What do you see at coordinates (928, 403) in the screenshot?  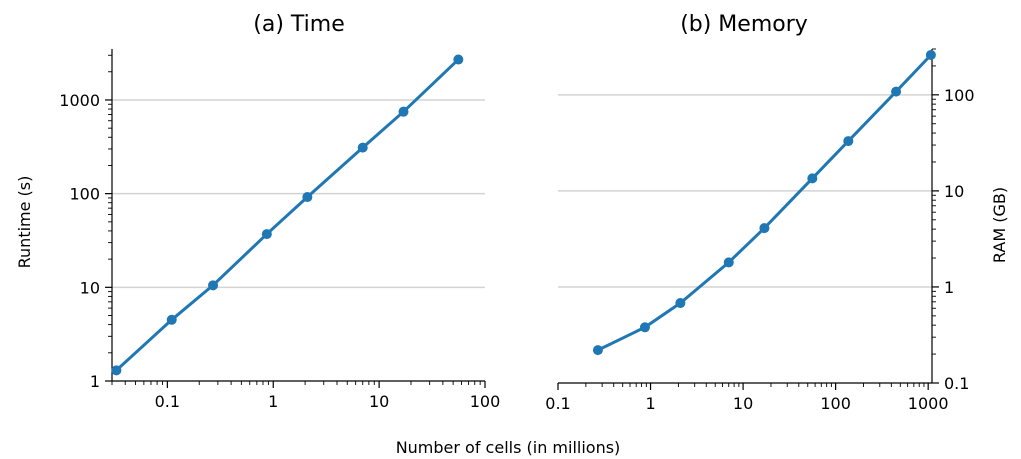 I see `memory-x-tick-label: 1000` at bounding box center [928, 403].